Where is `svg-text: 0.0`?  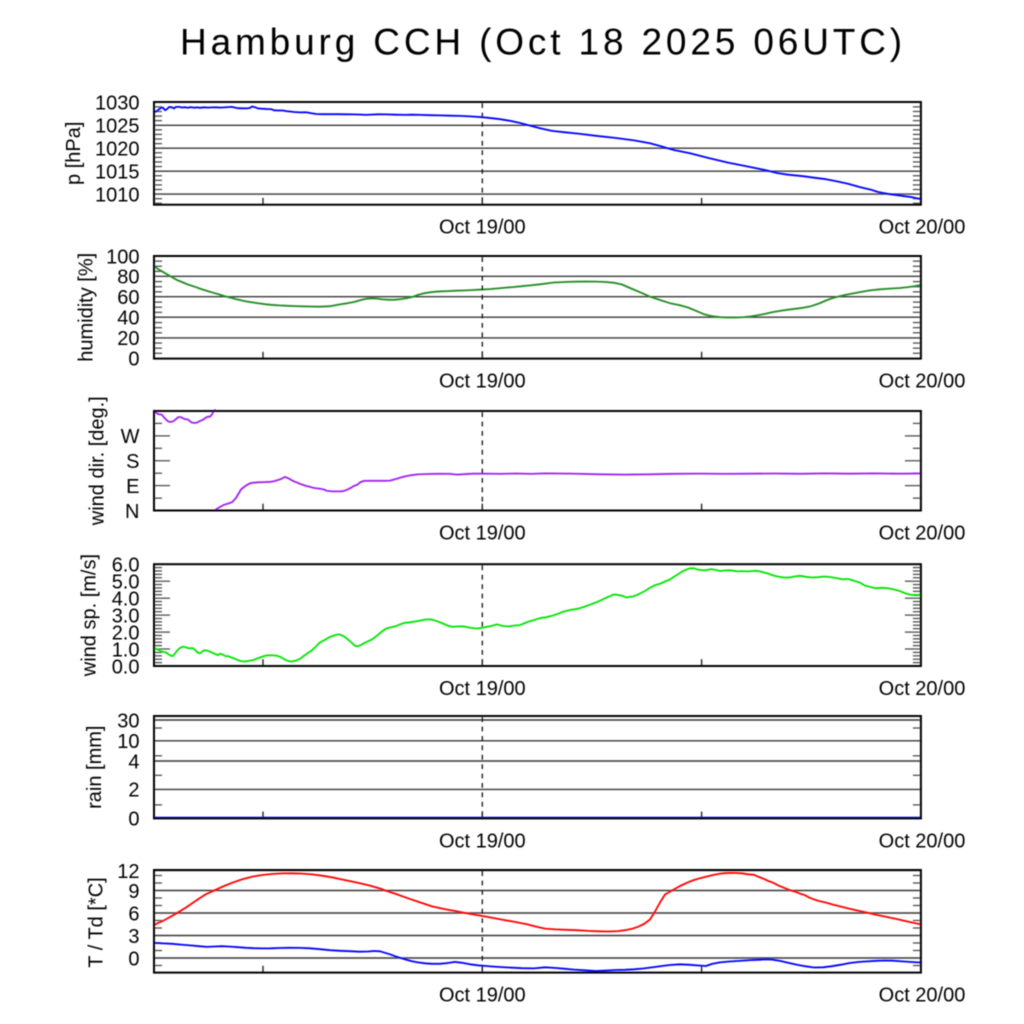
svg-text: 0.0 is located at coordinates (126, 667).